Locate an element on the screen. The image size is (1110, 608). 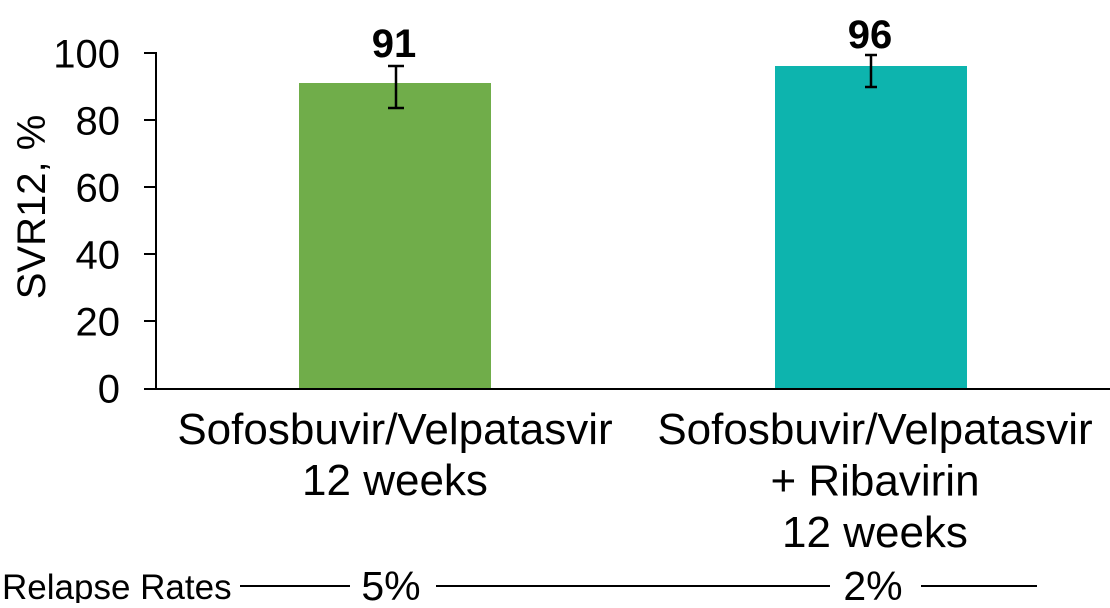
svg-text: 2% is located at coordinates (872, 583).